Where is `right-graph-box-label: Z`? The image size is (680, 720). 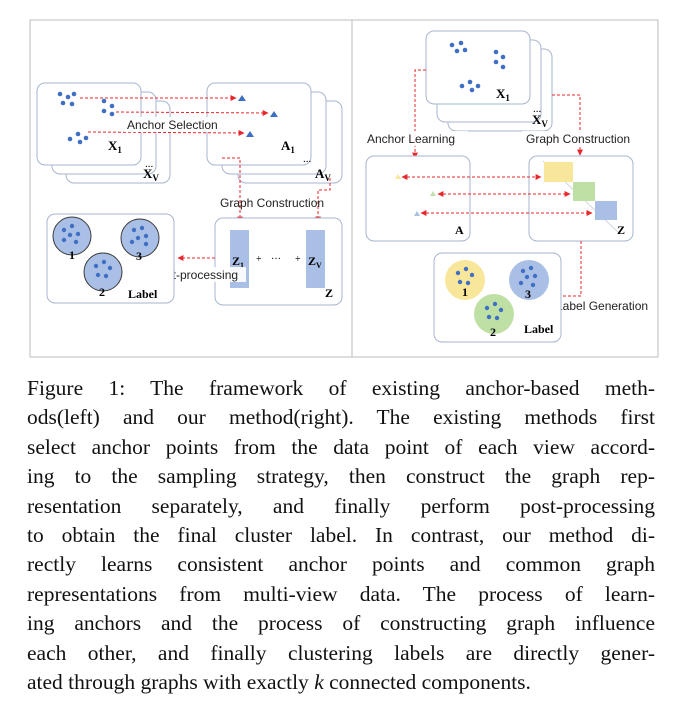
right-graph-box-label: Z is located at coordinates (621, 230).